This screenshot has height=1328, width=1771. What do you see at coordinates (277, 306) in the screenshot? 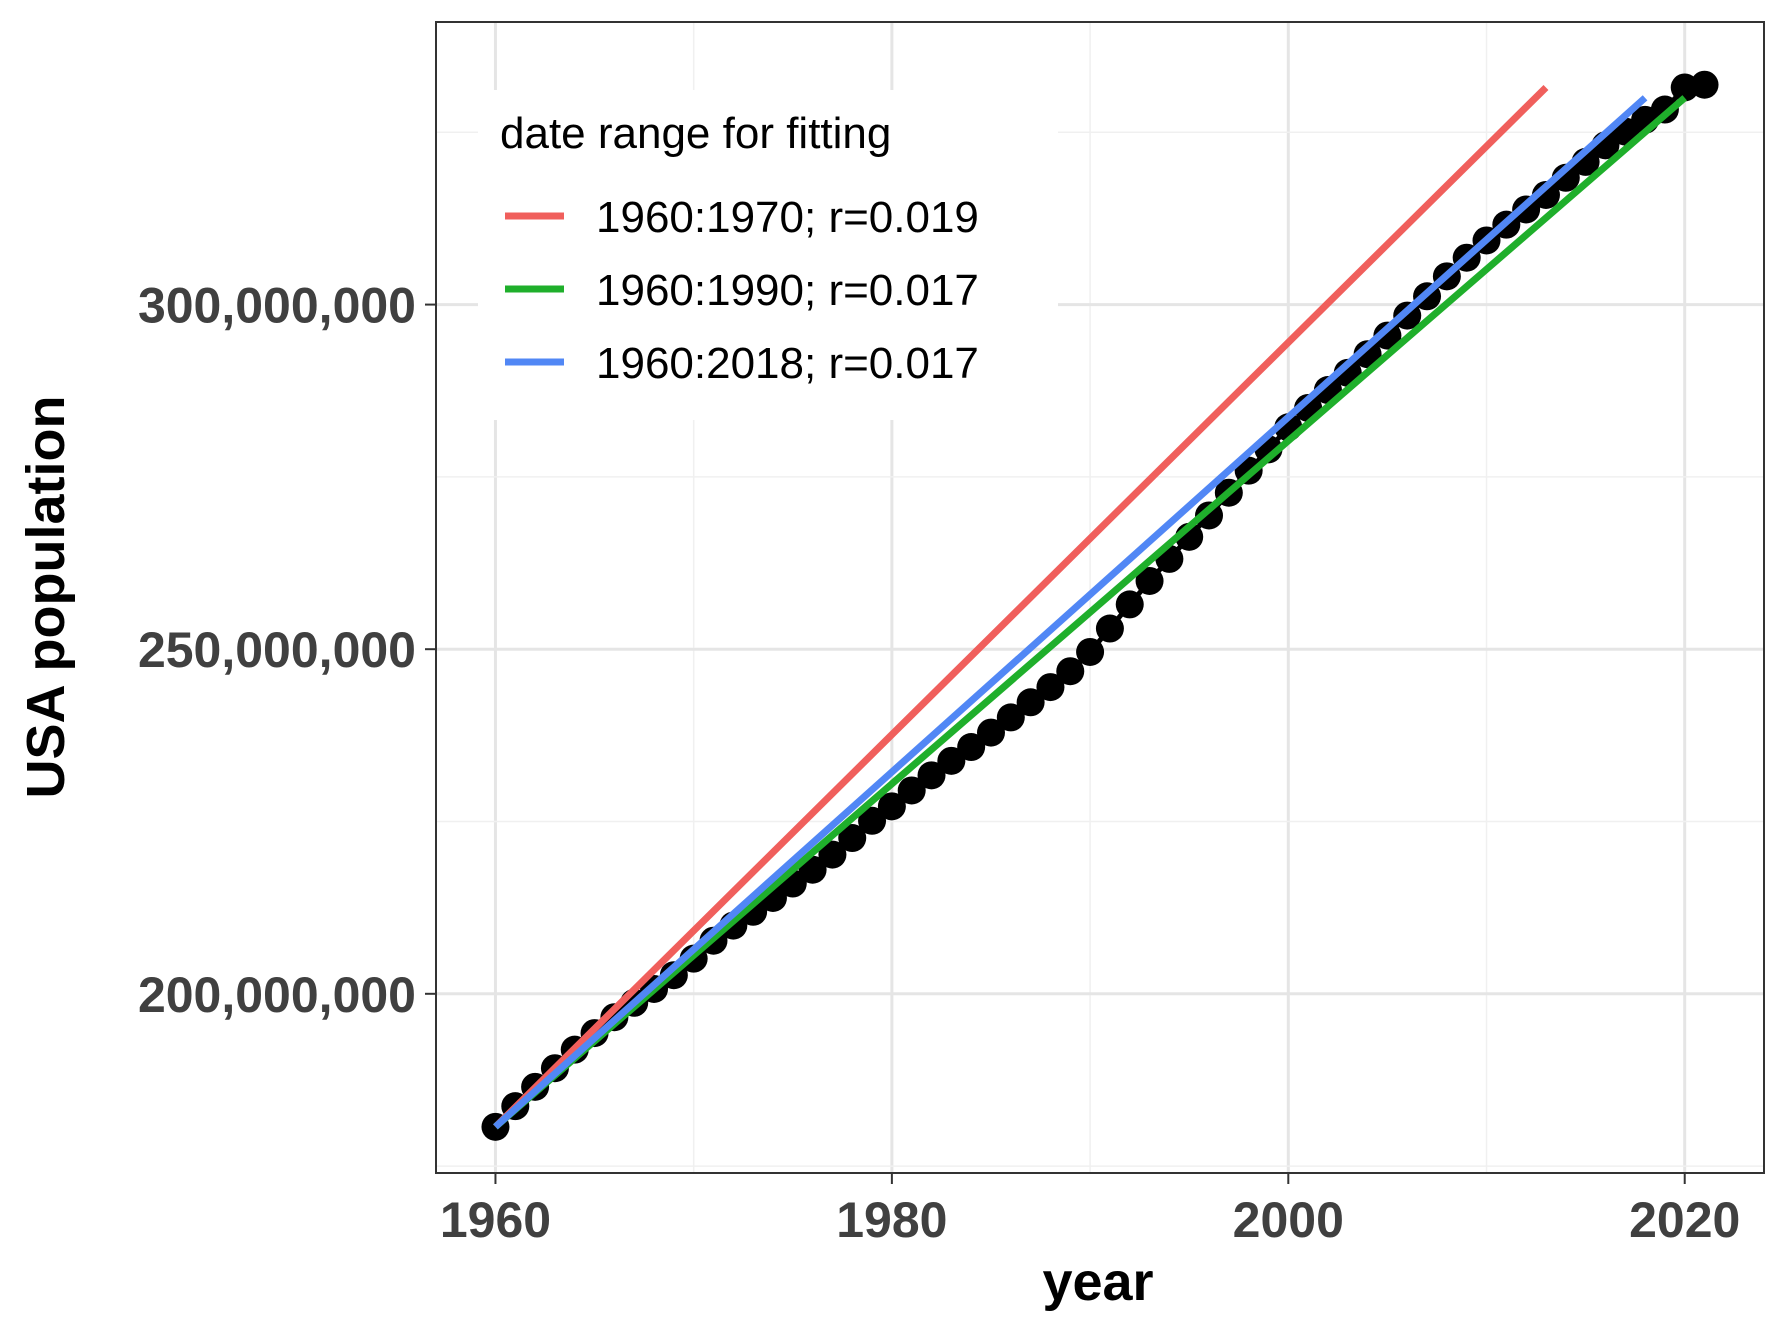
I see `y-tick-label: 300,000,000` at bounding box center [277, 306].